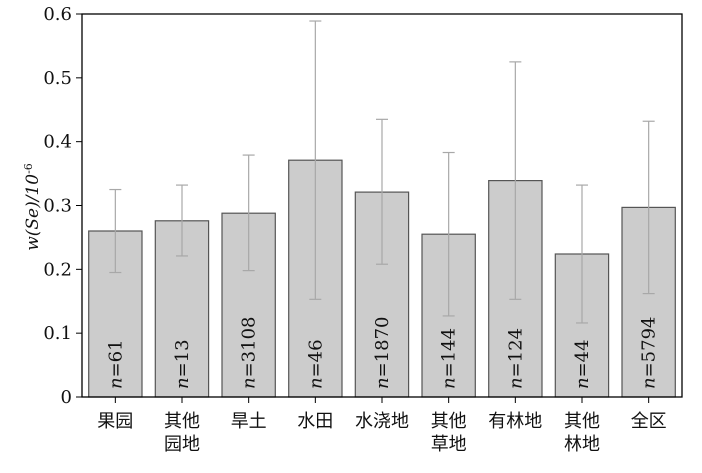 This screenshot has width=702, height=473. Describe the element at coordinates (249, 421) in the screenshot. I see `x-tick-label: 旱土` at that location.